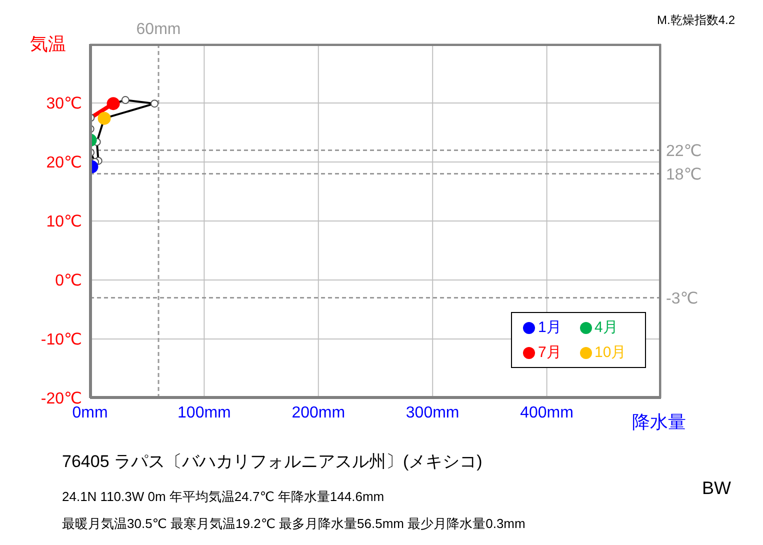  I want to click on x-axis-title: 降水量, so click(659, 422).